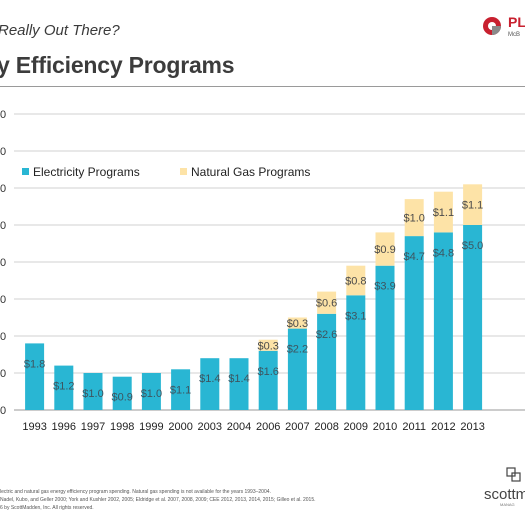 The height and width of the screenshot is (525, 525). What do you see at coordinates (267, 372) in the screenshot?
I see `electricity-data-label: $1.6` at bounding box center [267, 372].